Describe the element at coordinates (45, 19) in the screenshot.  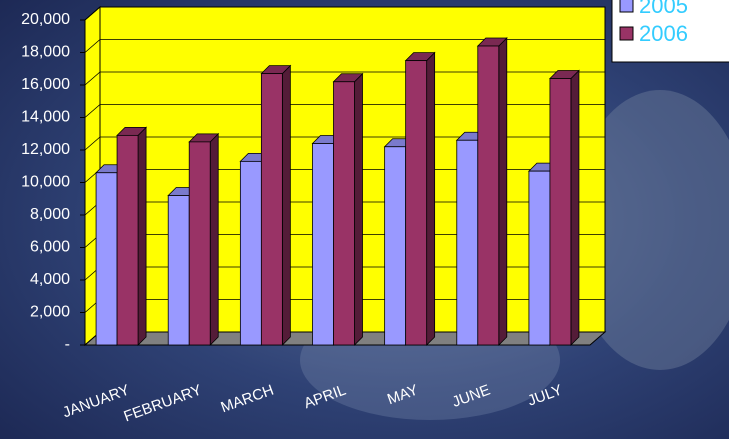
I see `y-tick-label: 20,000` at that location.